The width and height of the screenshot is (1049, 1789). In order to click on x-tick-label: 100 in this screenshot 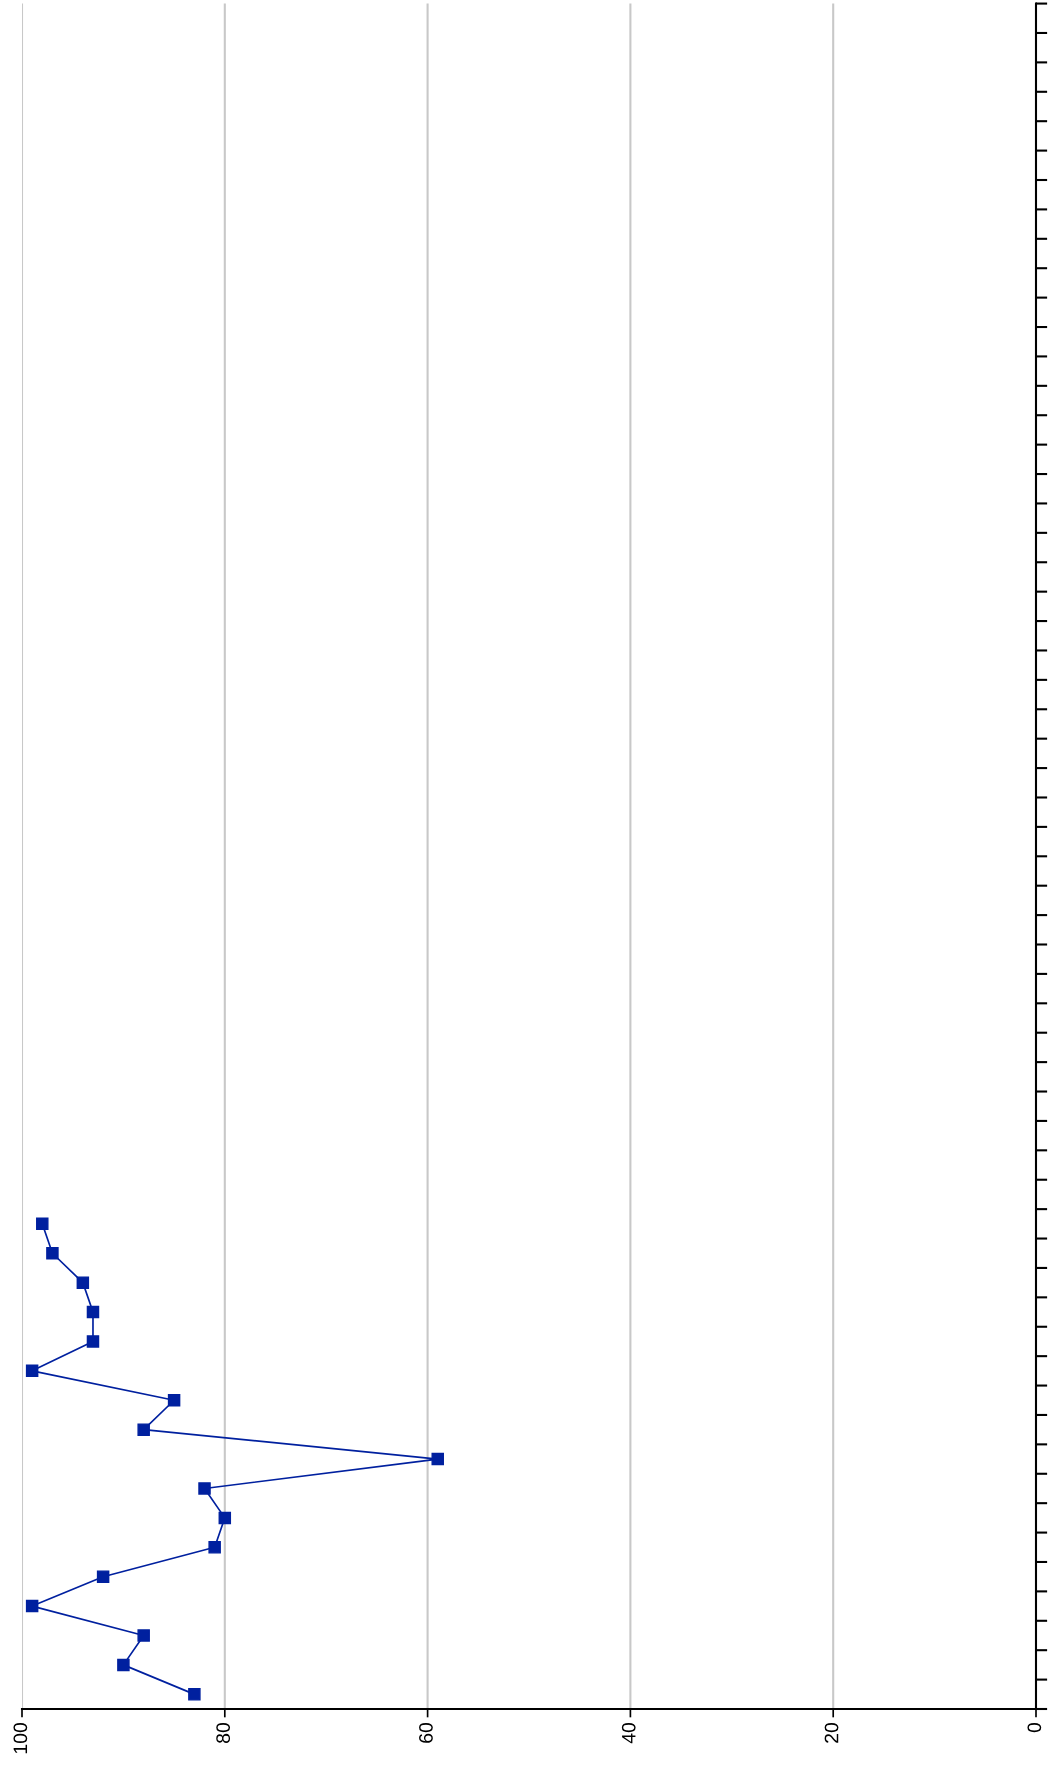, I will do `click(20, 1738)`.